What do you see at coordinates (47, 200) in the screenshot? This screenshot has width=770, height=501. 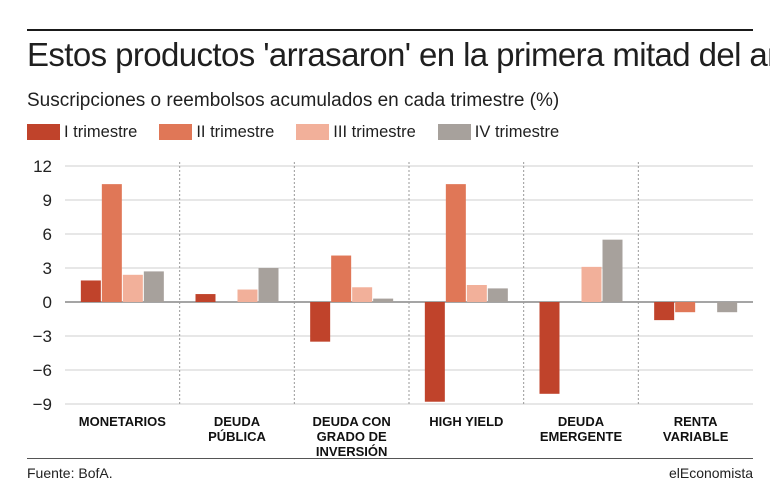 I see `y-tick-label: 9` at bounding box center [47, 200].